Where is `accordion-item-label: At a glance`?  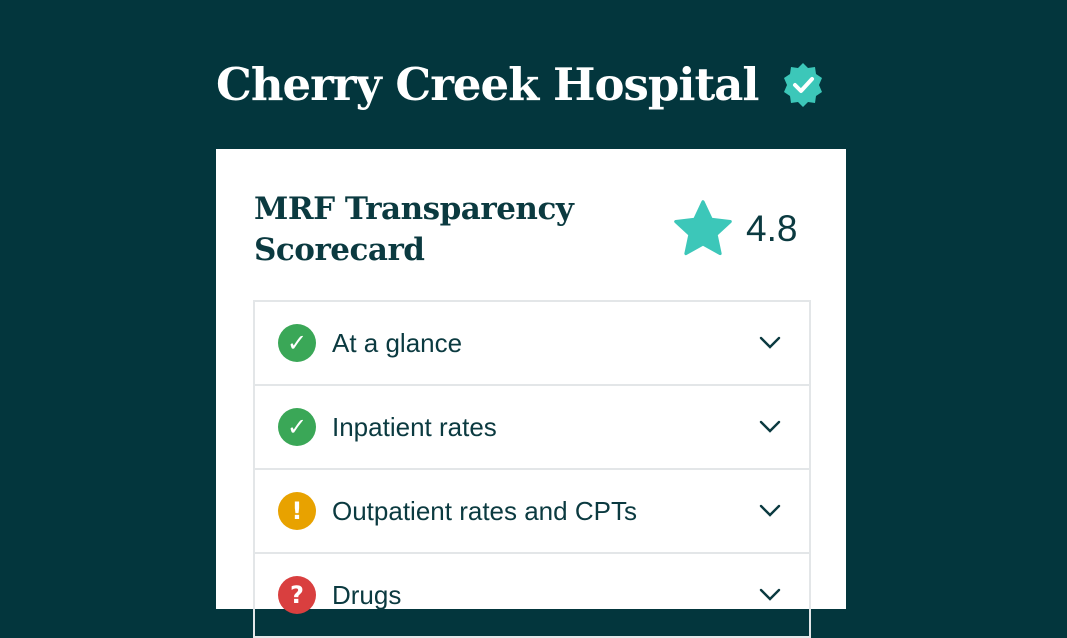 accordion-item-label: At a glance is located at coordinates (397, 342).